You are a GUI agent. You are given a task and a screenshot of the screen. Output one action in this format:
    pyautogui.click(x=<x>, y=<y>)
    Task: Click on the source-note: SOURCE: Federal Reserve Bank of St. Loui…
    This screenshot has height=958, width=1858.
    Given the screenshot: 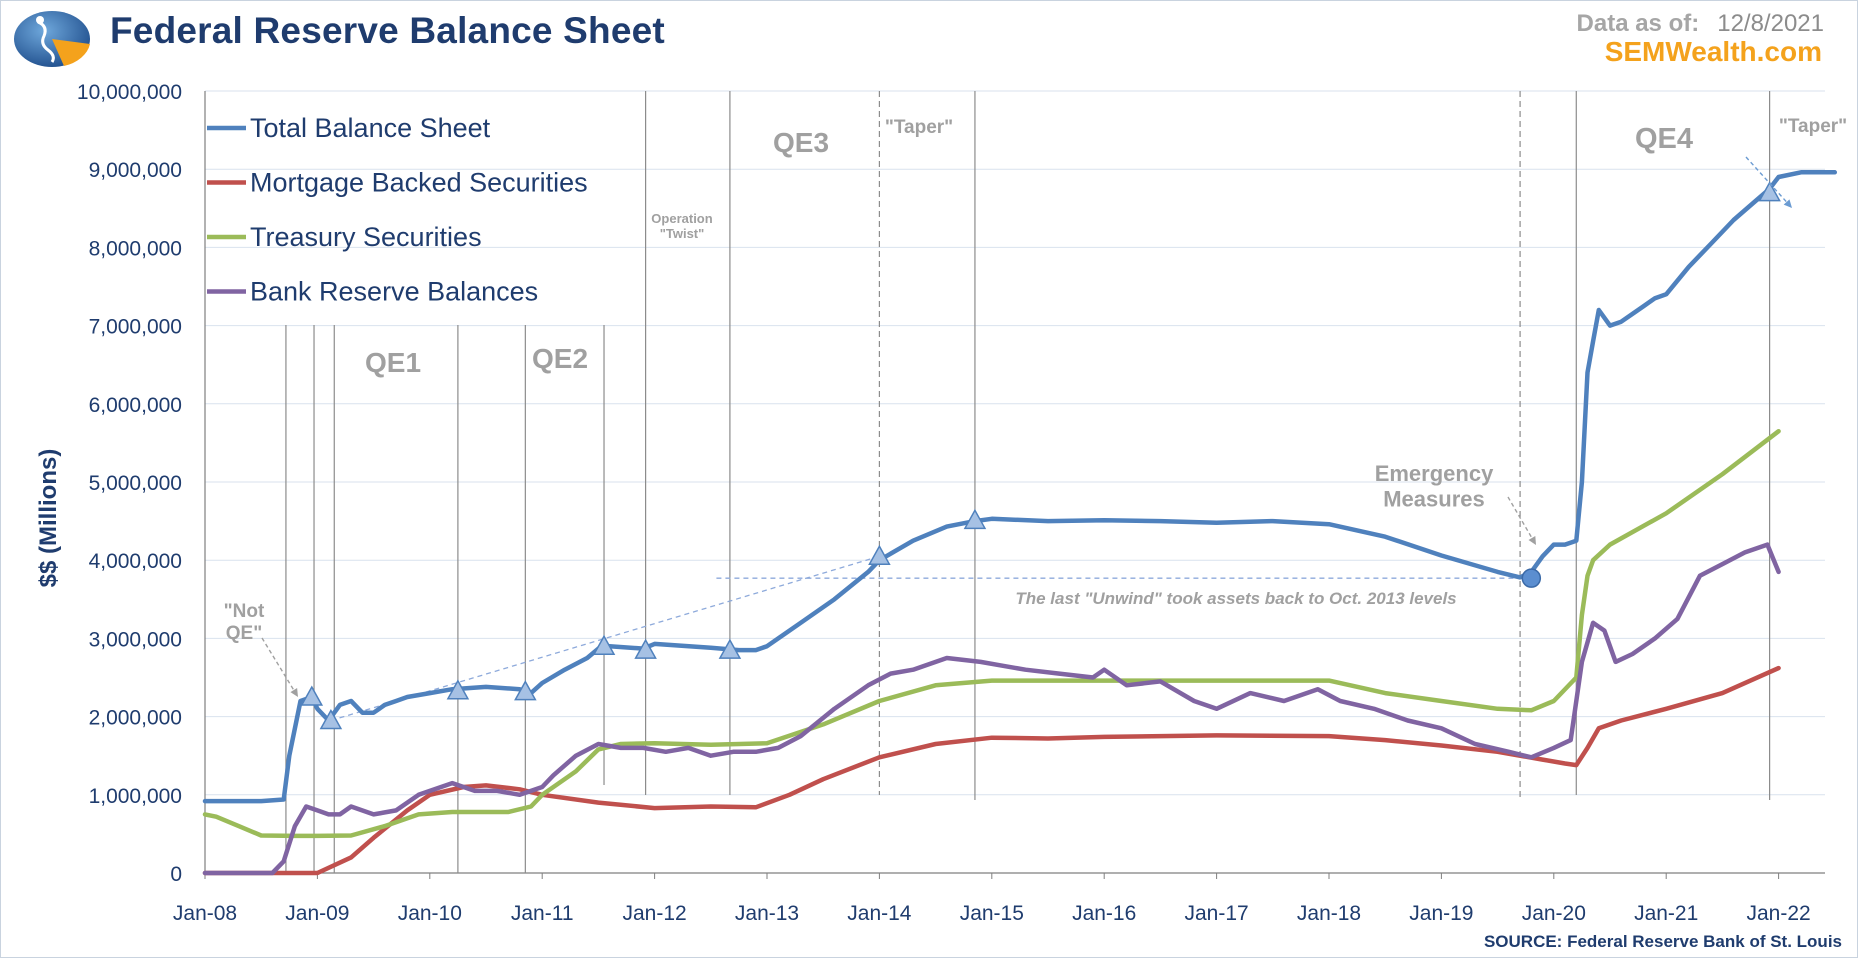 What is the action you would take?
    pyautogui.click(x=1662, y=941)
    